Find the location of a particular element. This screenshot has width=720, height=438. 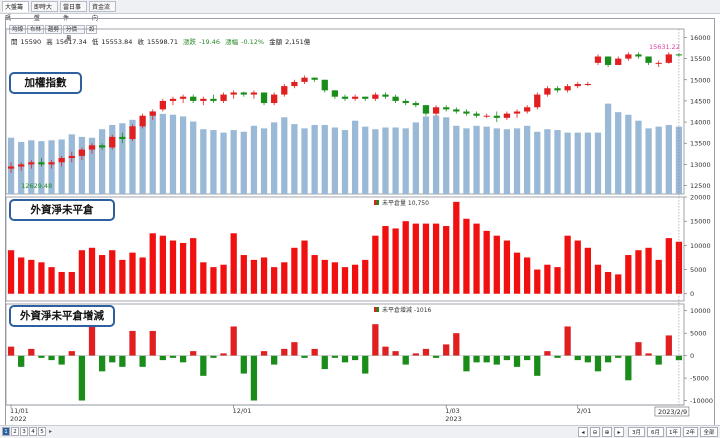

tab-trend: 趨勢 is located at coordinates (53, 29).